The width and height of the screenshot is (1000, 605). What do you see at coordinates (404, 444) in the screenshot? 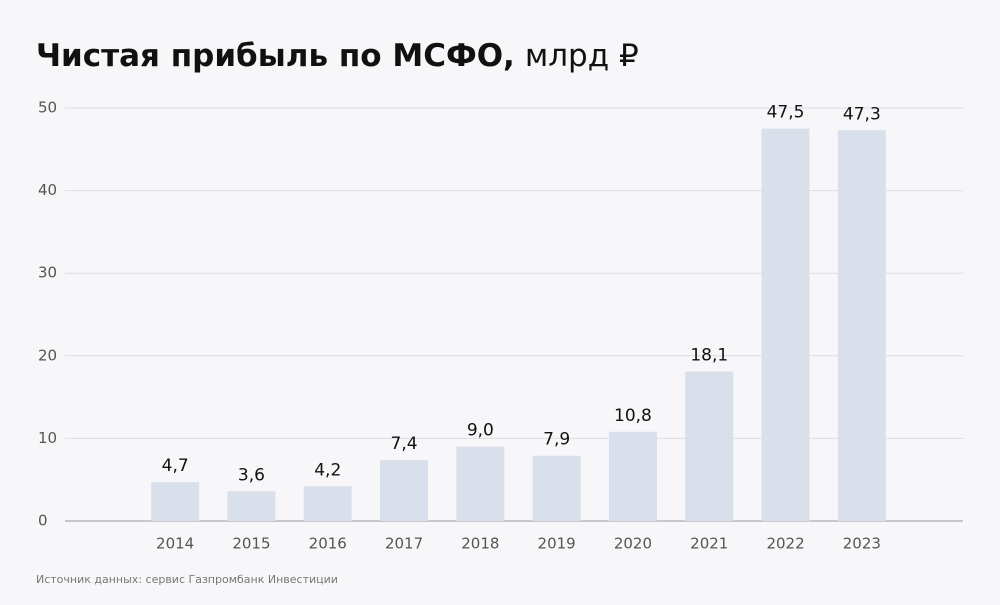
I see `value-label: 7,4` at bounding box center [404, 444].